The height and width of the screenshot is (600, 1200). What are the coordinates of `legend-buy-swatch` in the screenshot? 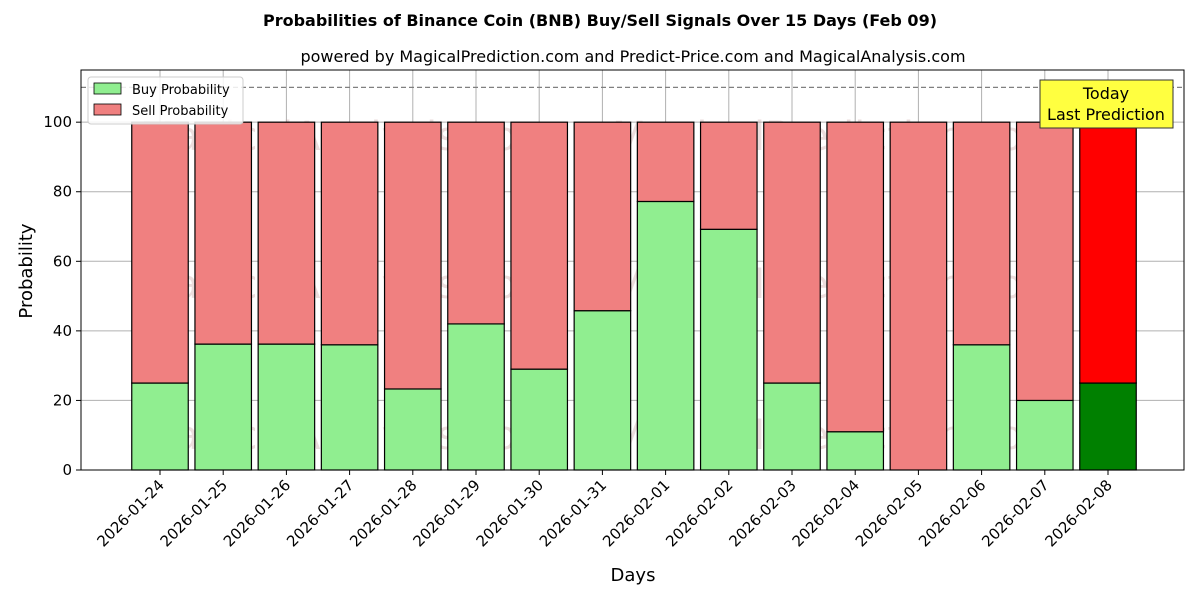 It's located at (107, 88).